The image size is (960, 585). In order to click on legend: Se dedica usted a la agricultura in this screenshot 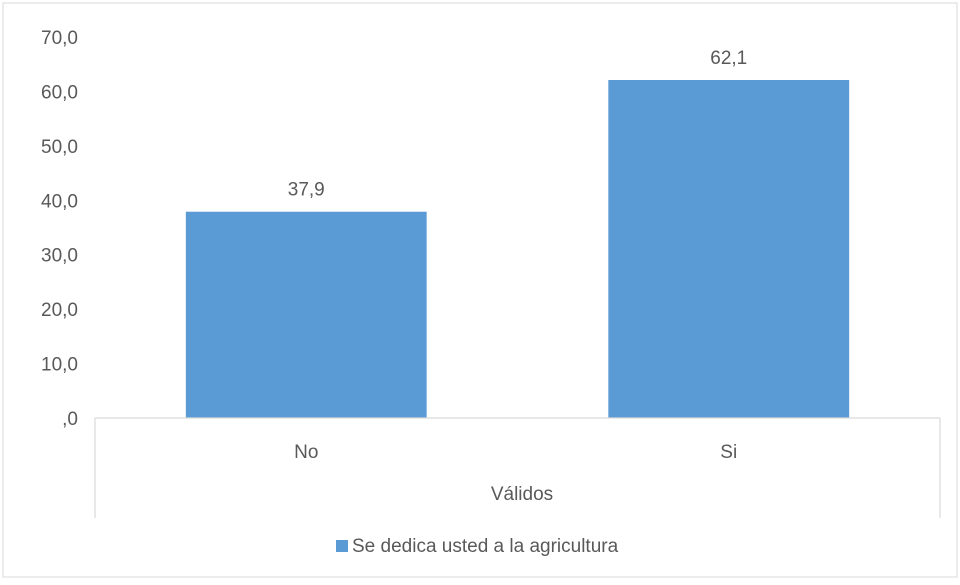, I will do `click(477, 546)`.